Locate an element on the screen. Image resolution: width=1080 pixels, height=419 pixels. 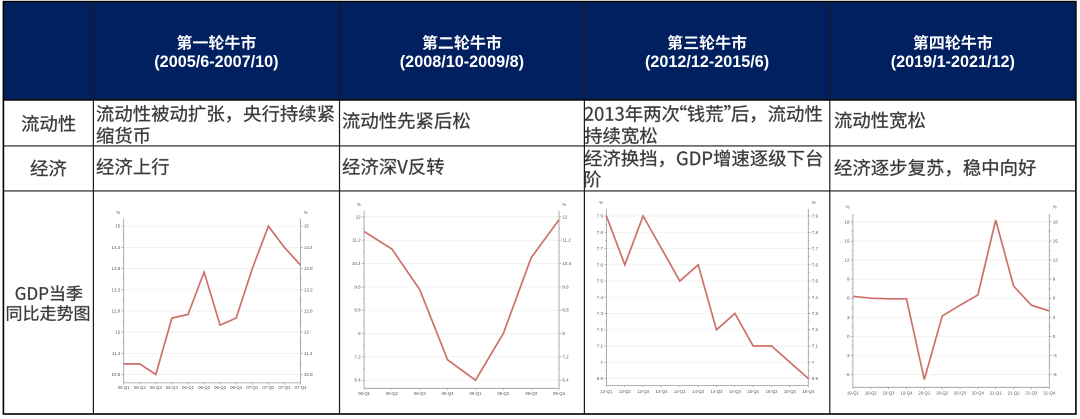
svg-text: 19-Q1 is located at coordinates (853, 392).